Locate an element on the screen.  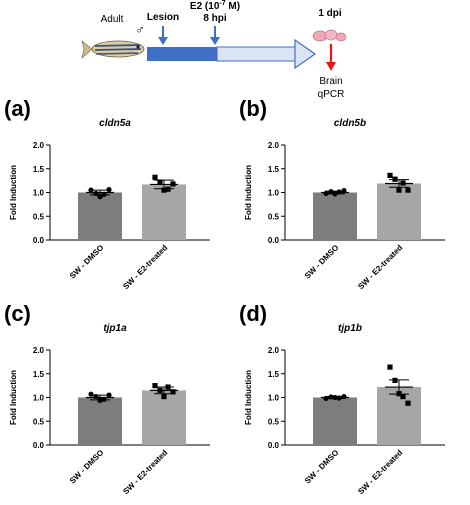
lesion-label: Lesion is located at coordinates (163, 17).